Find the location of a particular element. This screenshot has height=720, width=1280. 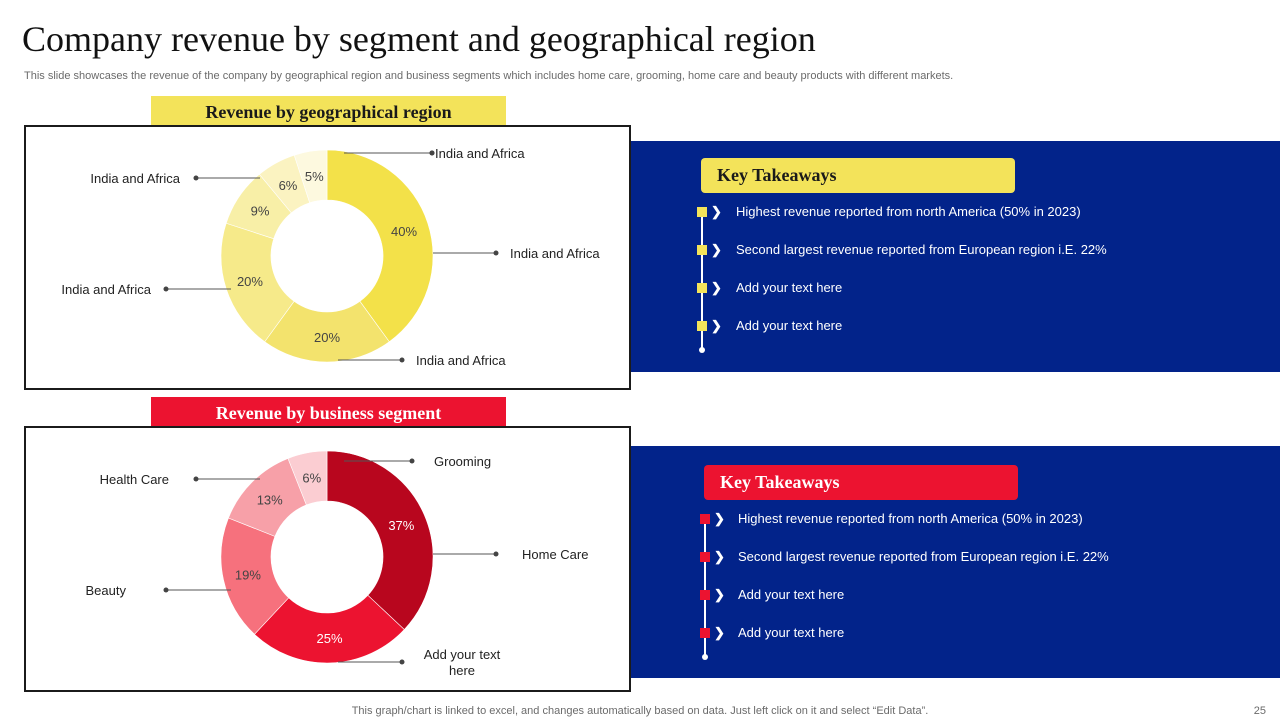

segment-takeaway-4: Add your text here is located at coordinates (791, 632).